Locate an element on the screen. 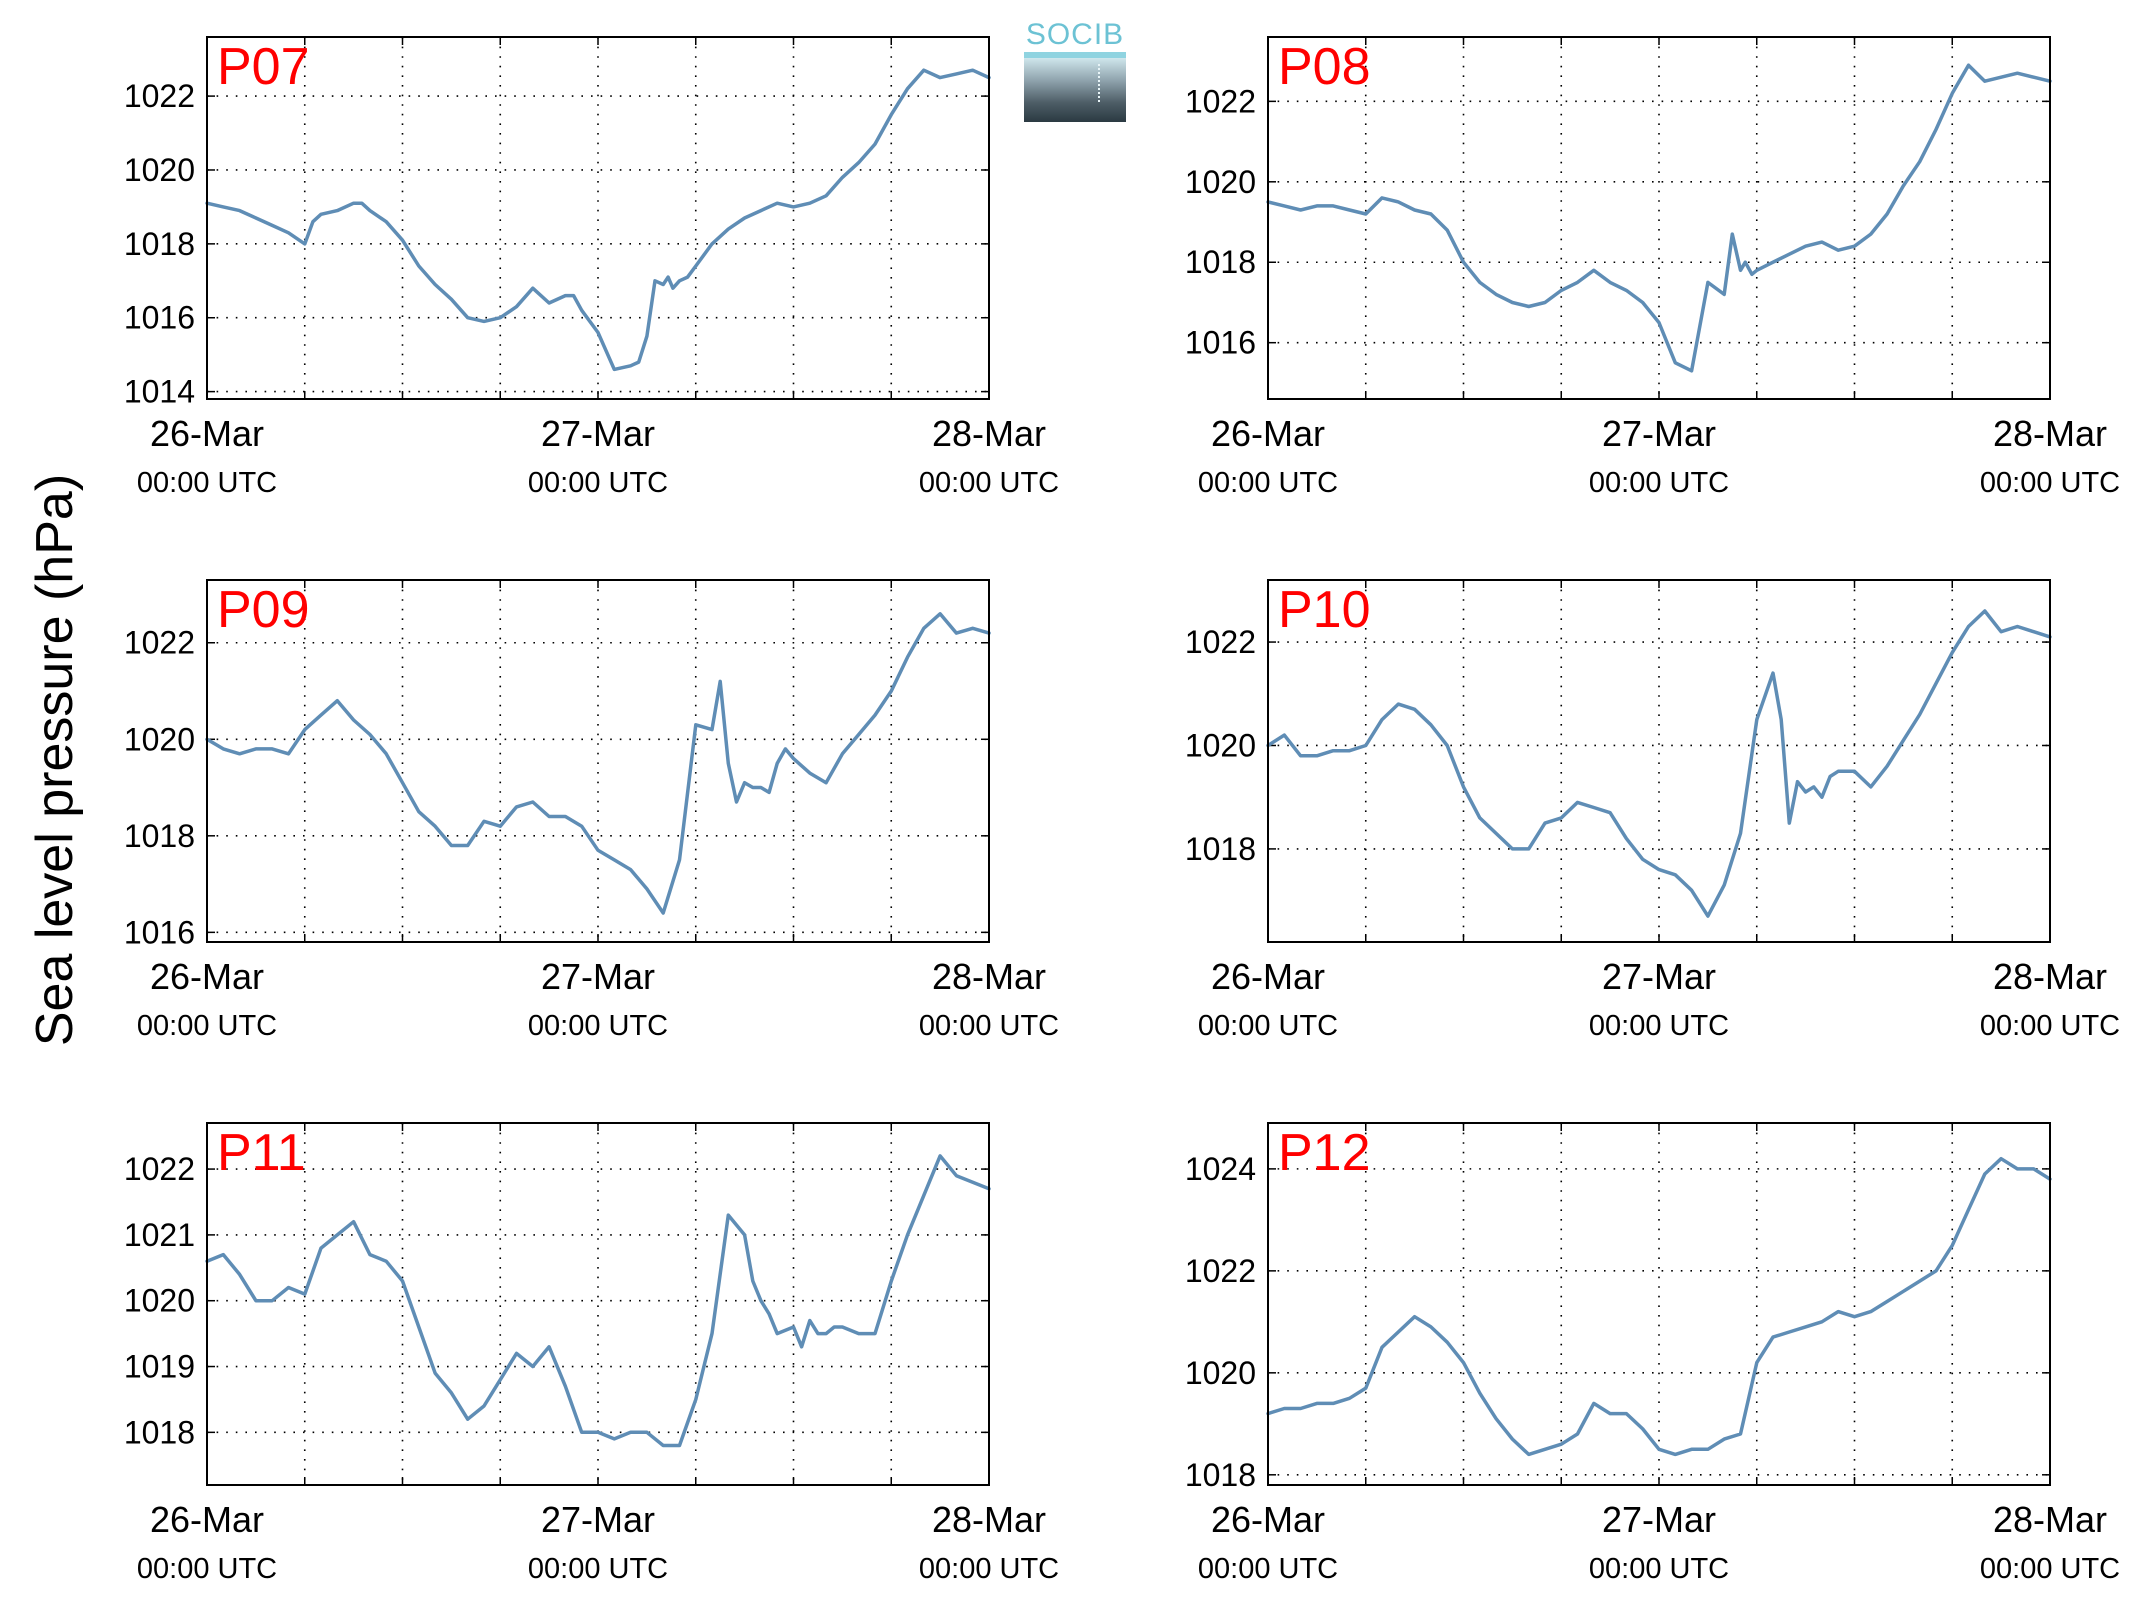 This screenshot has width=2133, height=1608. logo-dotted-line is located at coordinates (1099, 83).